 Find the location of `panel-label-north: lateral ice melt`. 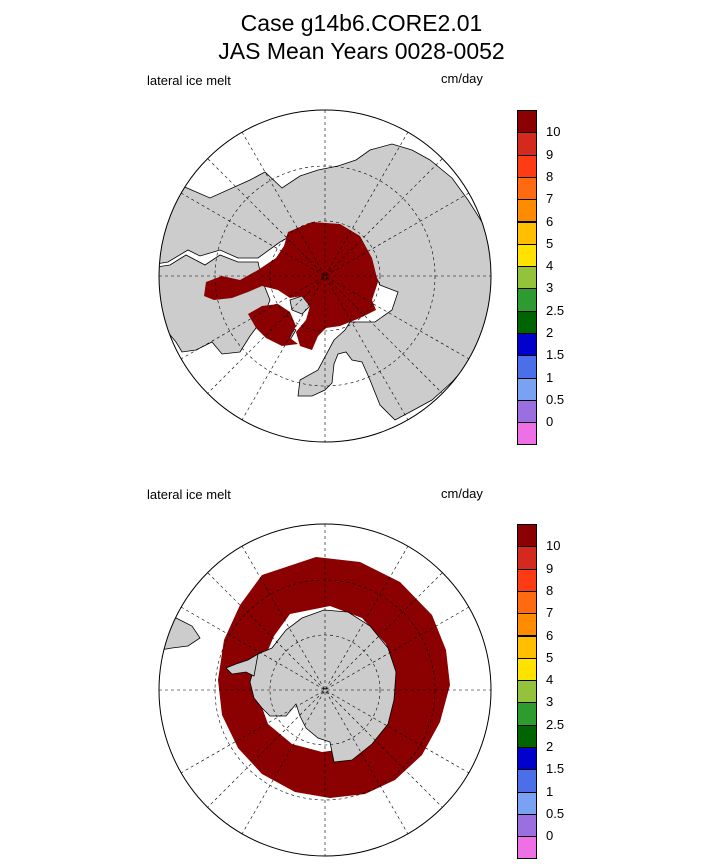

panel-label-north: lateral ice melt is located at coordinates (189, 80).